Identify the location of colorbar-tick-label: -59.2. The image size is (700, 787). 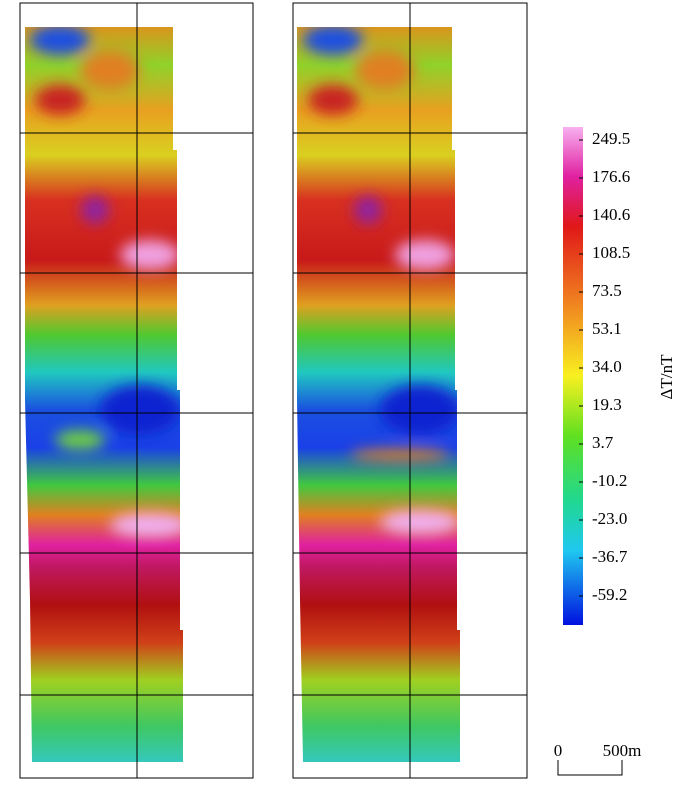
(609, 594).